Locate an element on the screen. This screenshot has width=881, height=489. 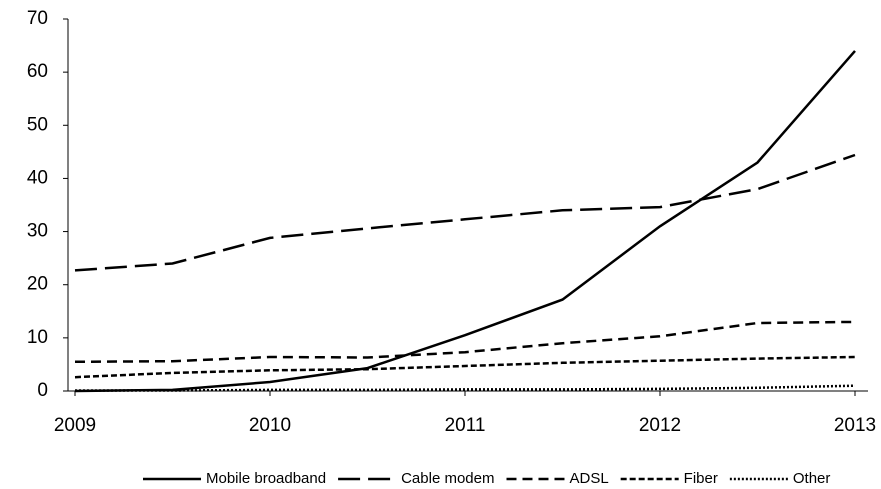
y-tick-label: 40 is located at coordinates (37, 177).